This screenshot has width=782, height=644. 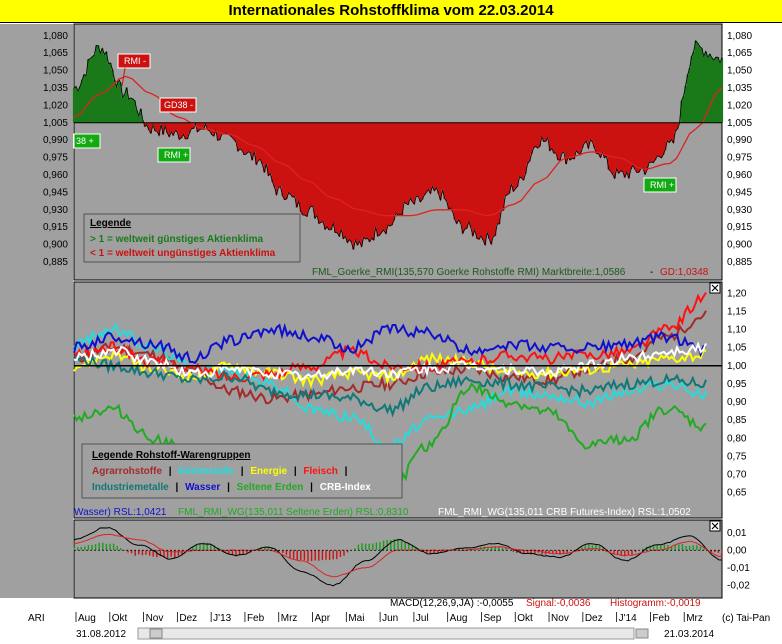 I want to click on panel-1-ytick-left: 1,005, so click(x=55, y=123).